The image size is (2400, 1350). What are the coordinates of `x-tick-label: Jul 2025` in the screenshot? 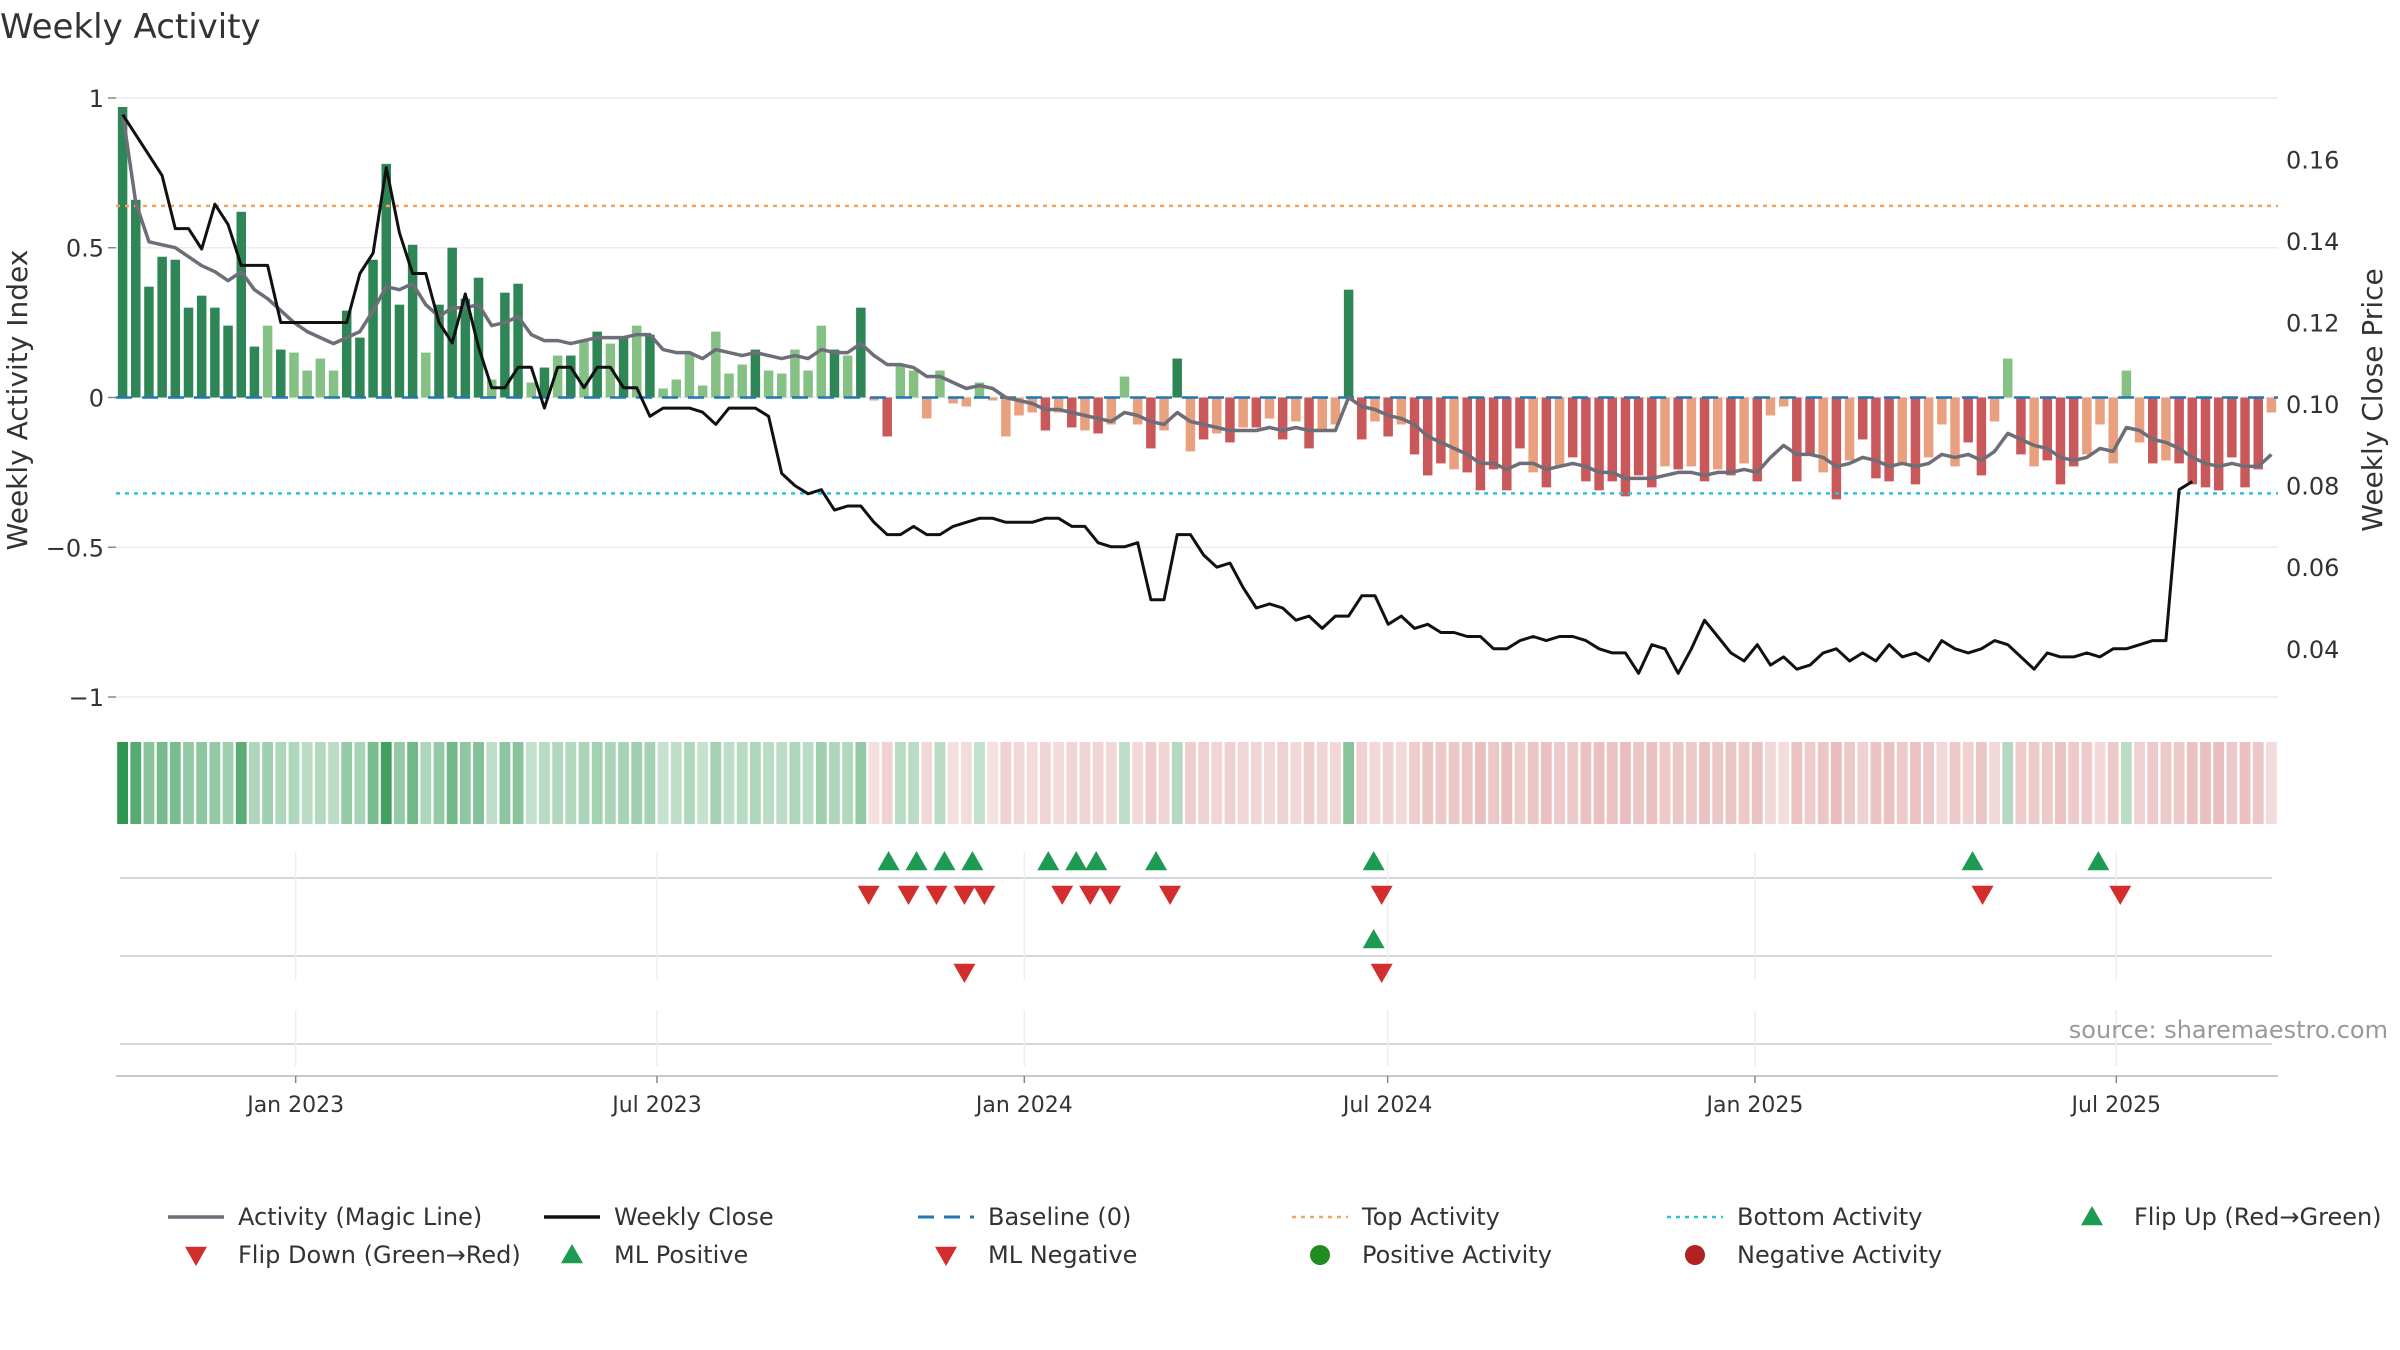 It's located at (2116, 1105).